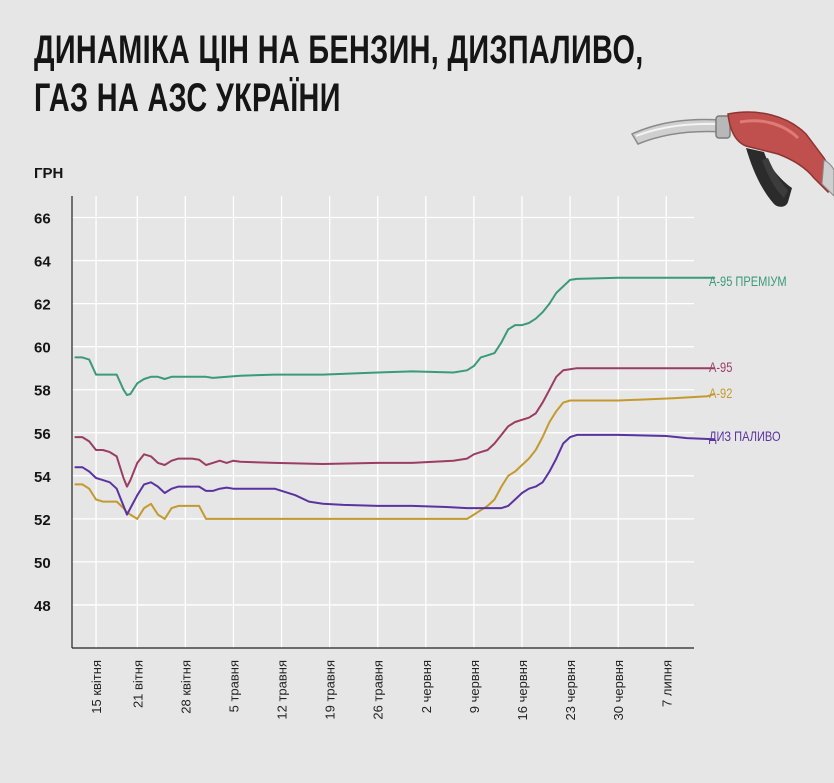 Image resolution: width=834 pixels, height=783 pixels. I want to click on title-line-1: ДИНАМІКА ЦІН НА БЕНЗИН, ДИЗПАЛИВО,, so click(339, 50).